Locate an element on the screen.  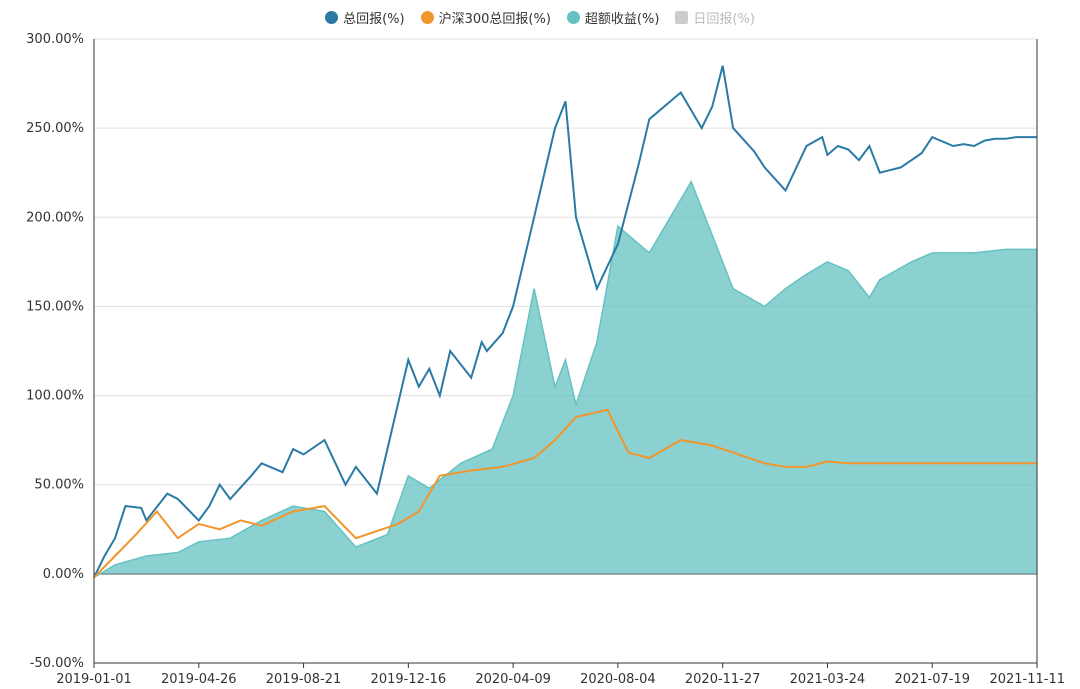
legend-excess-swatch-icon is located at coordinates (573, 17).